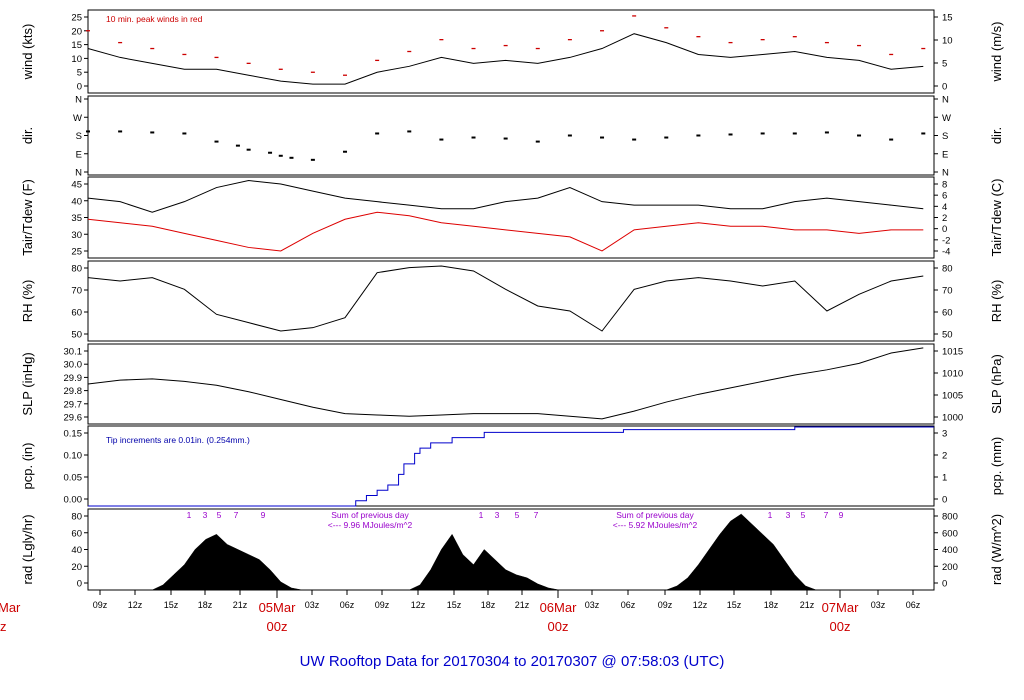 This screenshot has height=700, width=1024. Describe the element at coordinates (73, 434) in the screenshot. I see `ytick-label: 0.15` at that location.